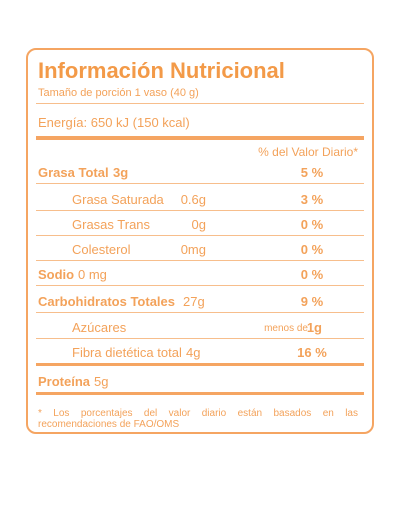 Image resolution: width=400 pixels, height=516 pixels. I want to click on dv-header: % del Valor Diario*, so click(308, 152).